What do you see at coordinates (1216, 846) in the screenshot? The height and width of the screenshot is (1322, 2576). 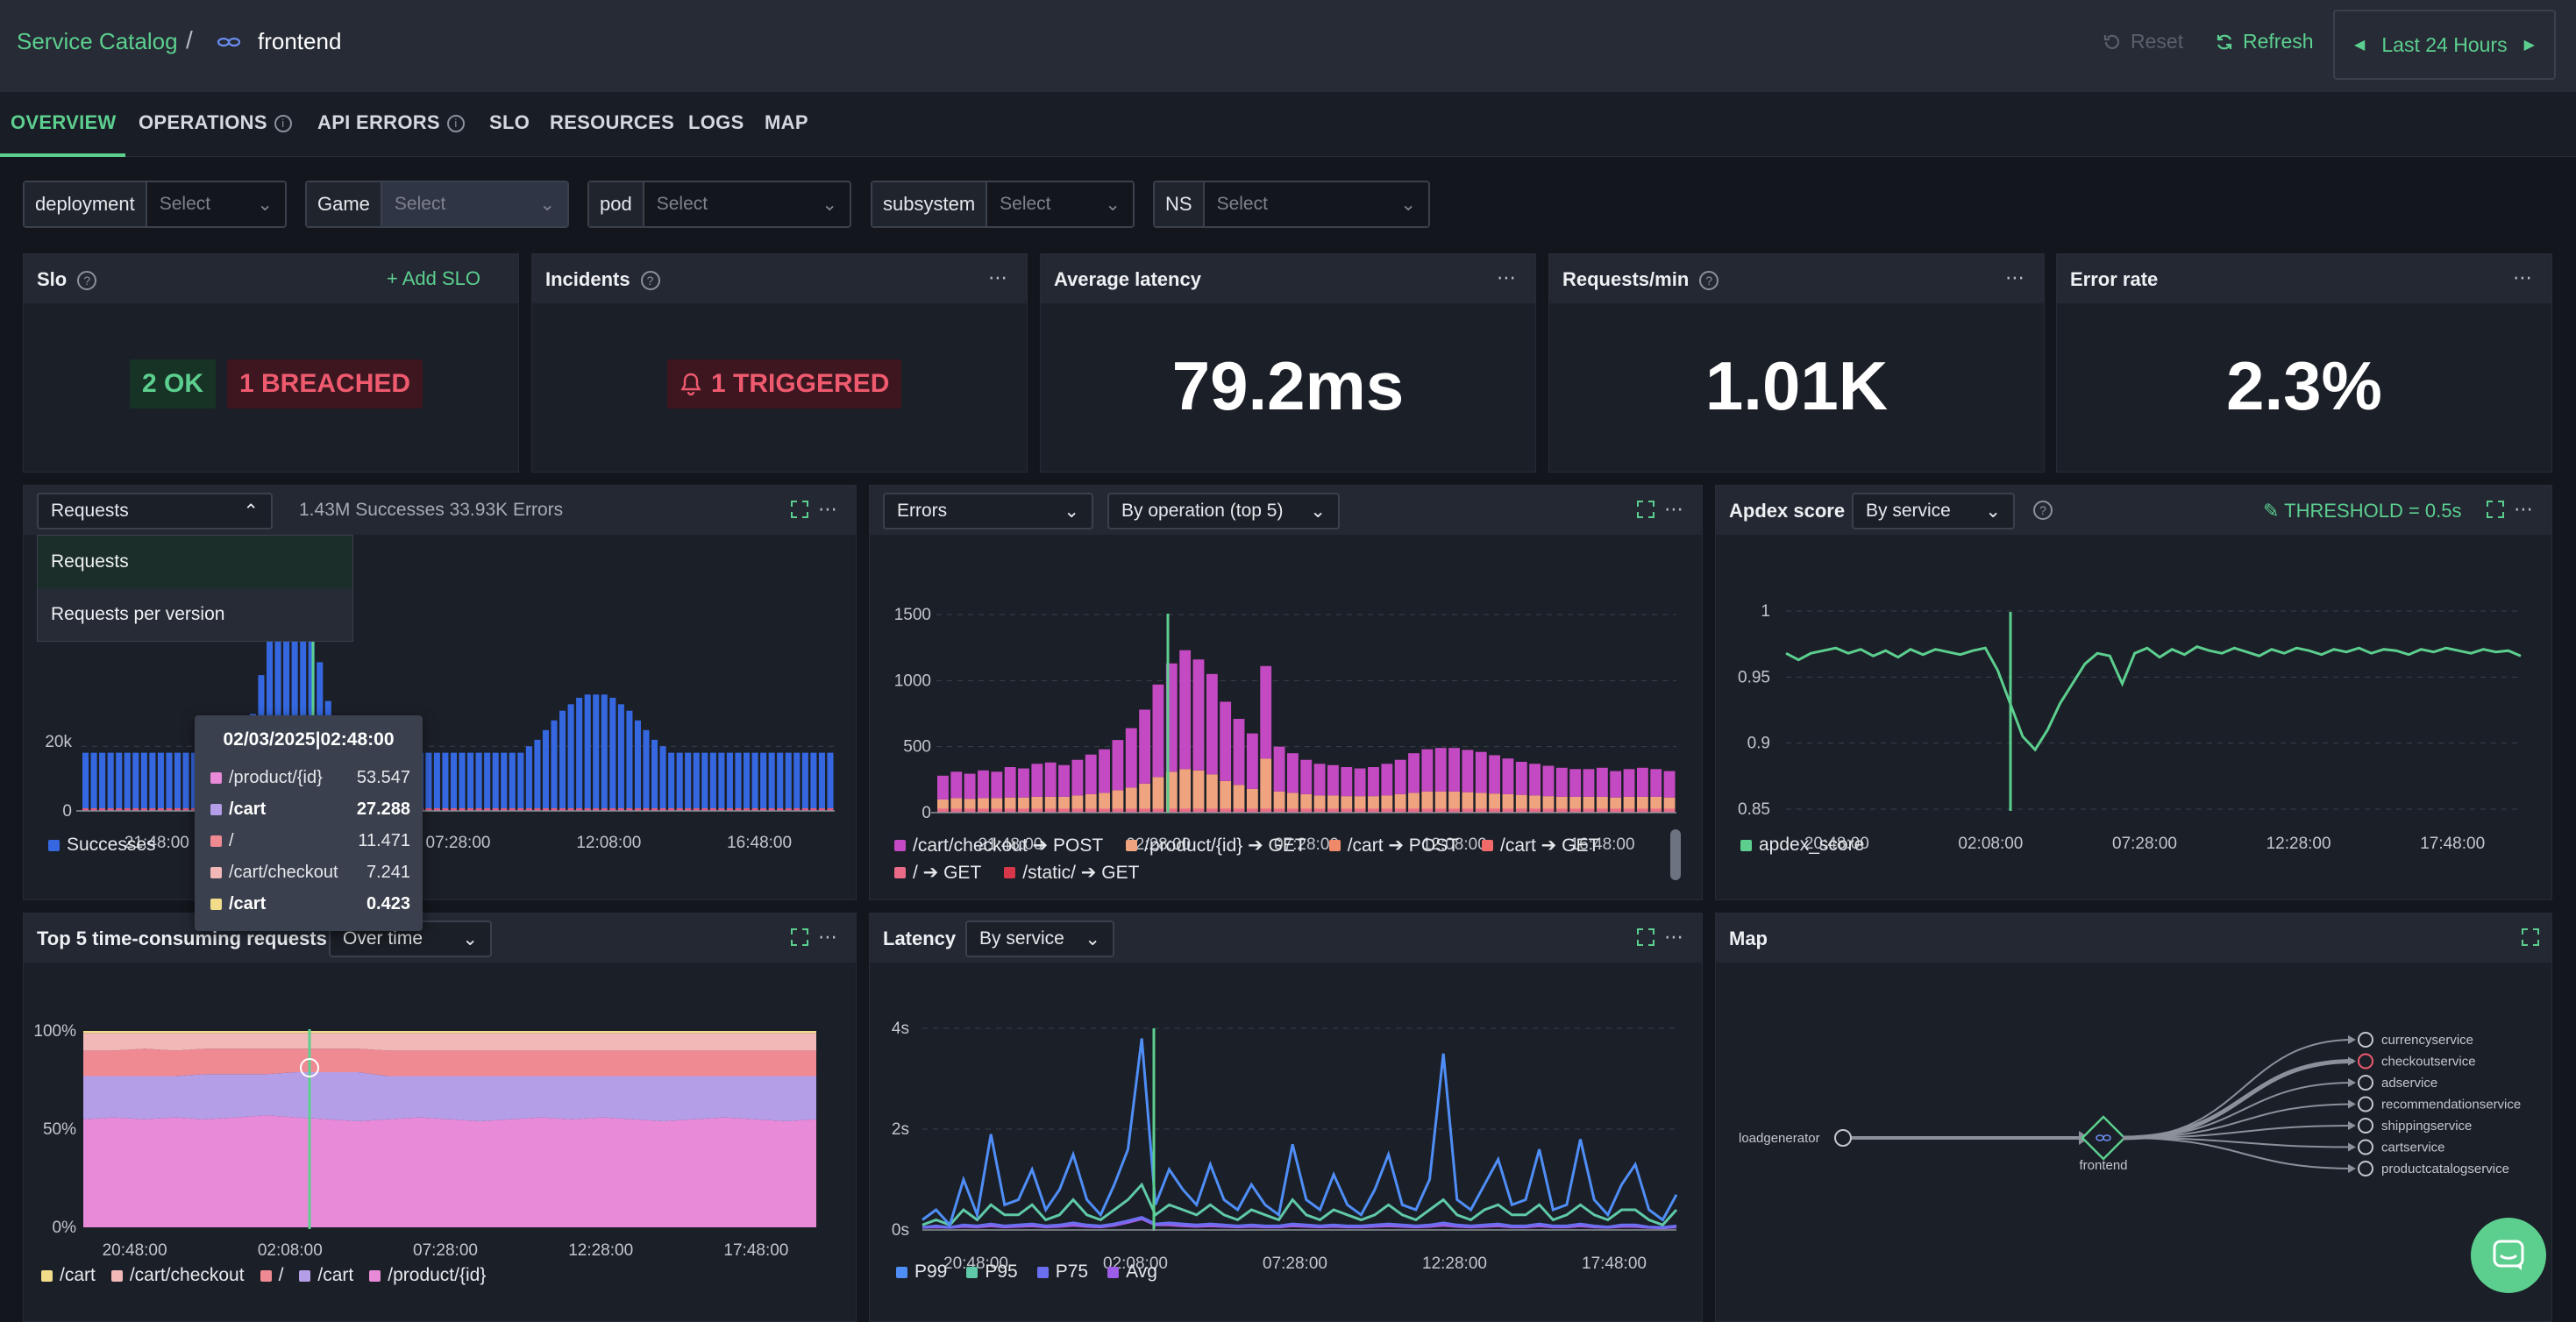 I see `legend-item: /product/{id} ➔ GET` at bounding box center [1216, 846].